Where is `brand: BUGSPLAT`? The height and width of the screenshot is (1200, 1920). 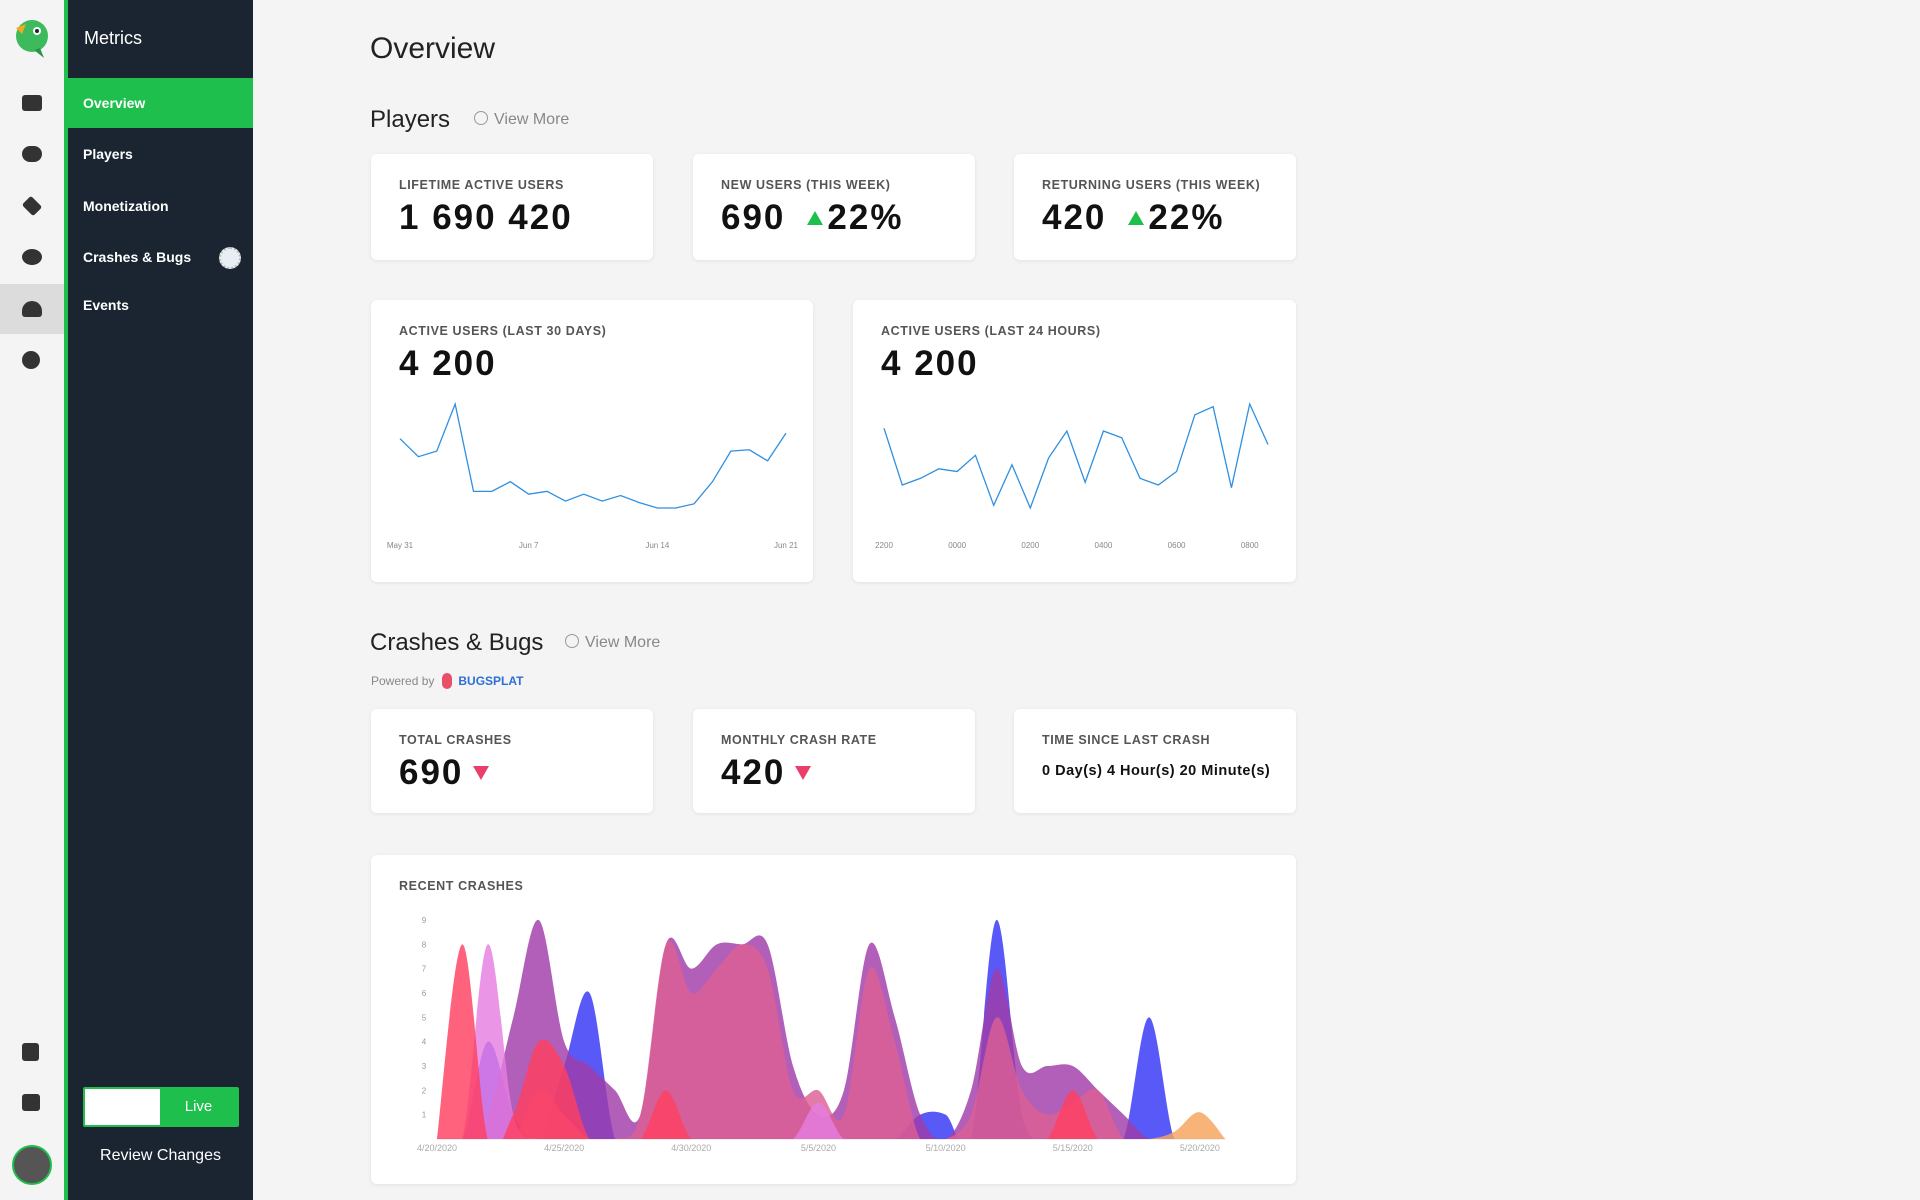 brand: BUGSPLAT is located at coordinates (491, 681).